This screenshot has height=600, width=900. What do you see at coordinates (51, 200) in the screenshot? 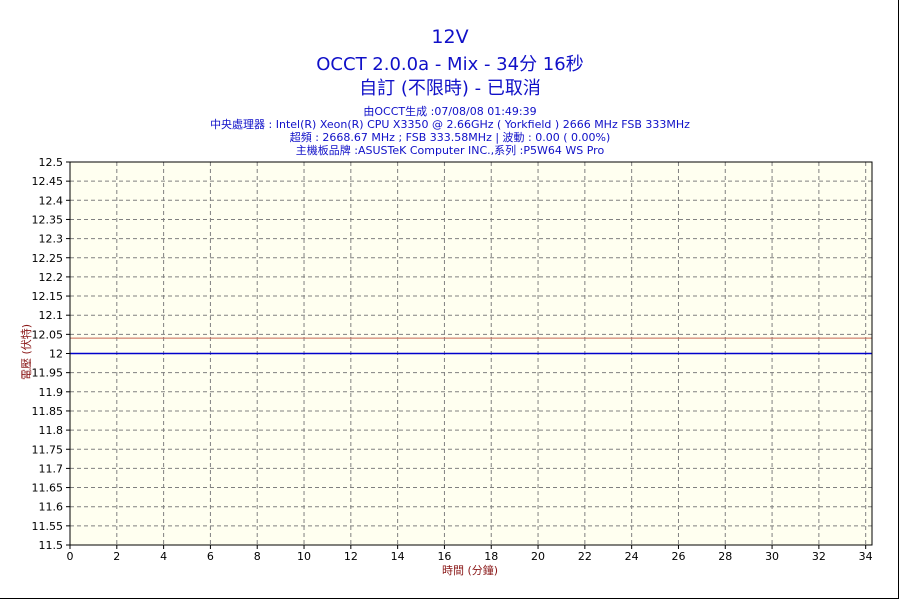
I see `y-tick-label: 12.4` at bounding box center [51, 200].